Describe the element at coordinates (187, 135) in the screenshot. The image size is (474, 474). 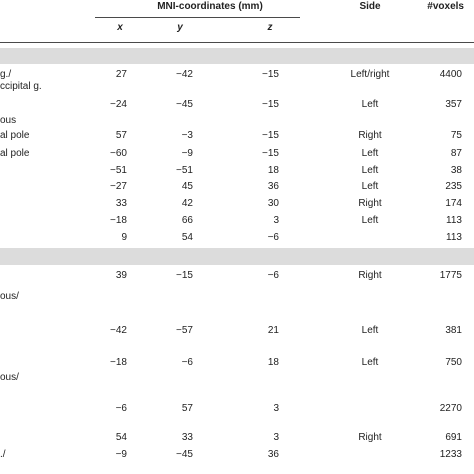
I see `y-cell: −3` at that location.